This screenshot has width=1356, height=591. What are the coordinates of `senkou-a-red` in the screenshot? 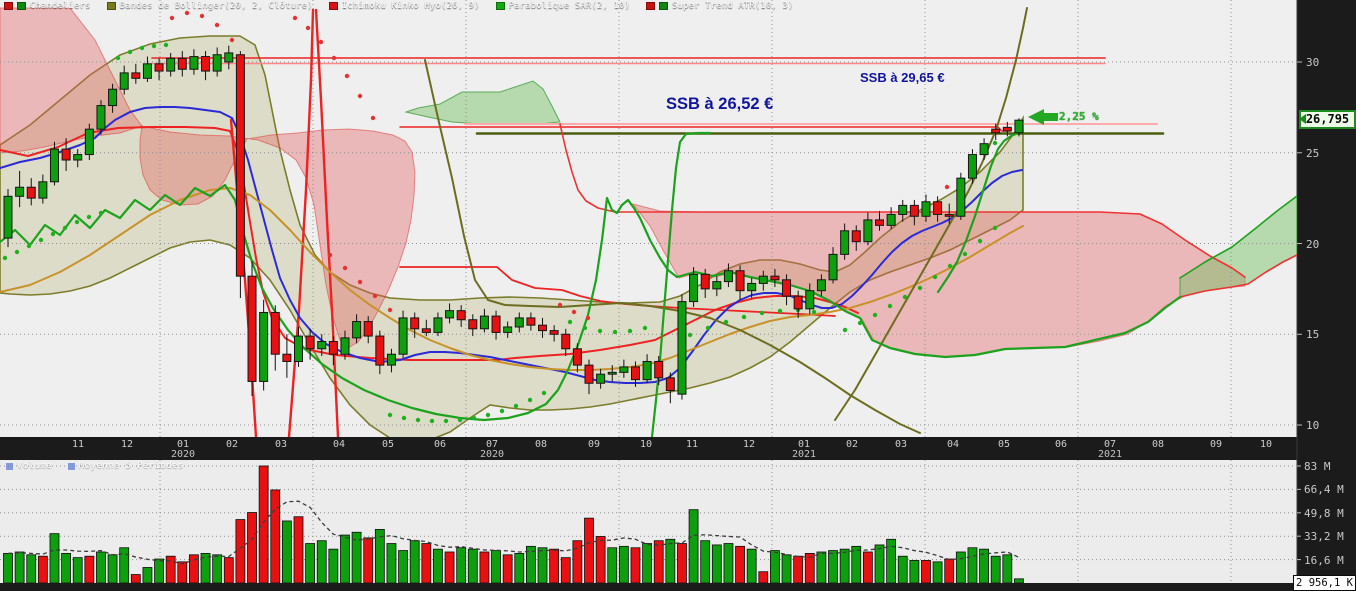 It's located at (902, 200).